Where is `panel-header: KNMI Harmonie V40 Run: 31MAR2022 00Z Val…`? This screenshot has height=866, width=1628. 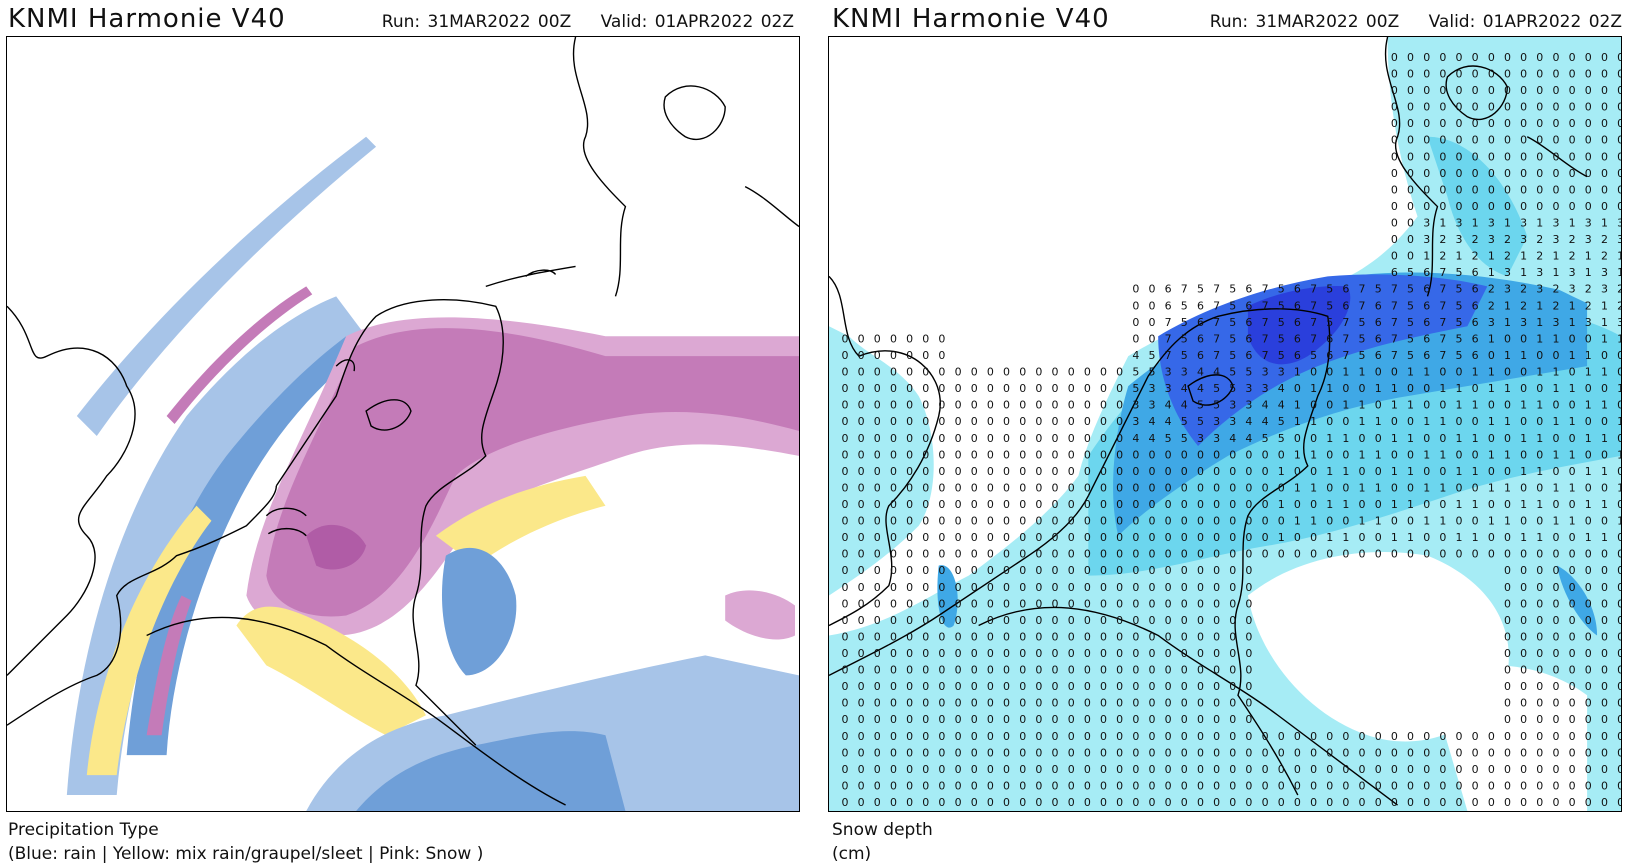
panel-header: KNMI Harmonie V40 Run: 31MAR2022 00Z Val… is located at coordinates (1227, 19).